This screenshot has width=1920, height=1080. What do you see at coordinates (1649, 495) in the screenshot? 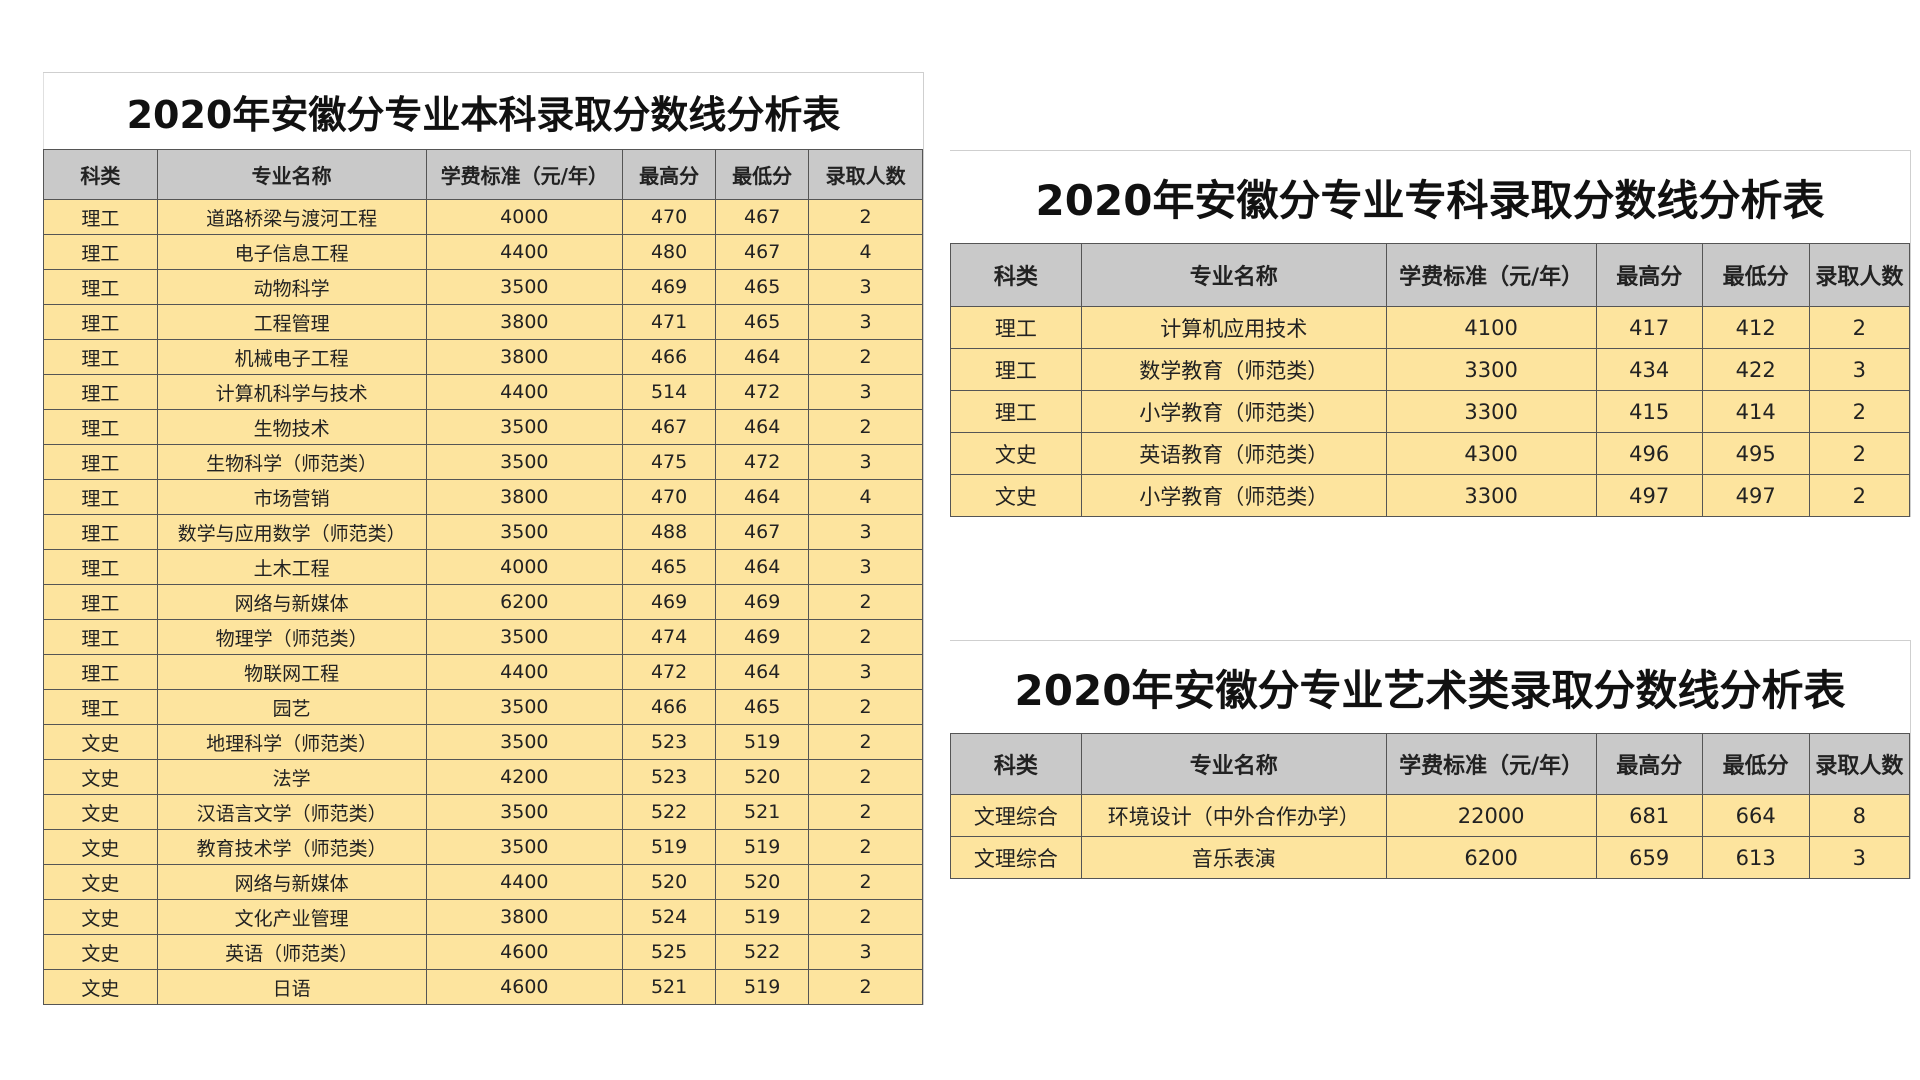
I see `cell-max-score: 497` at bounding box center [1649, 495].